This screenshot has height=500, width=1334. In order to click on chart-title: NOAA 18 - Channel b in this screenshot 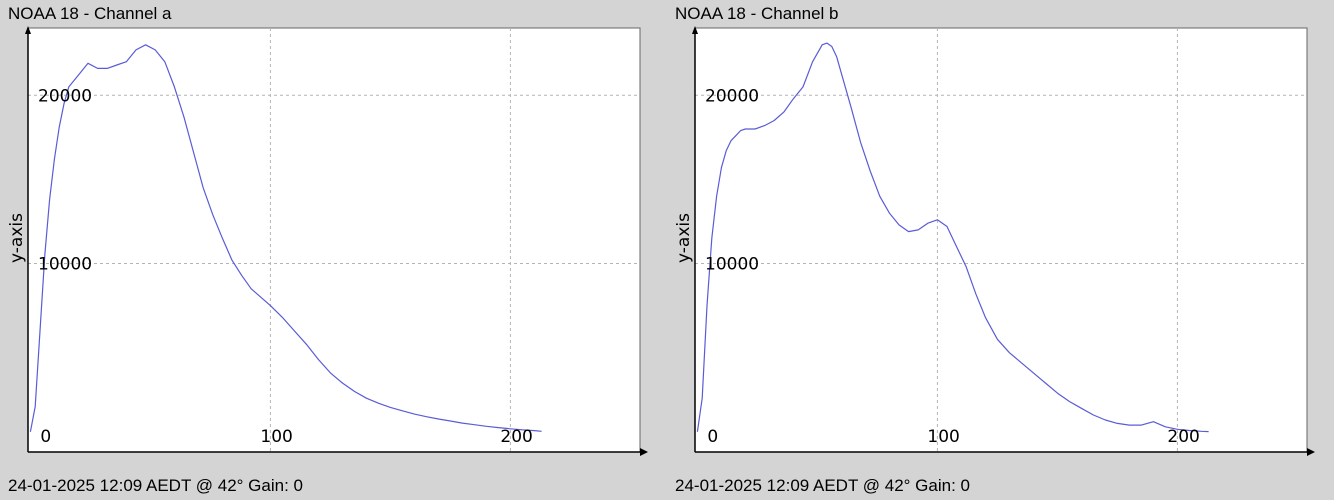, I will do `click(757, 13)`.